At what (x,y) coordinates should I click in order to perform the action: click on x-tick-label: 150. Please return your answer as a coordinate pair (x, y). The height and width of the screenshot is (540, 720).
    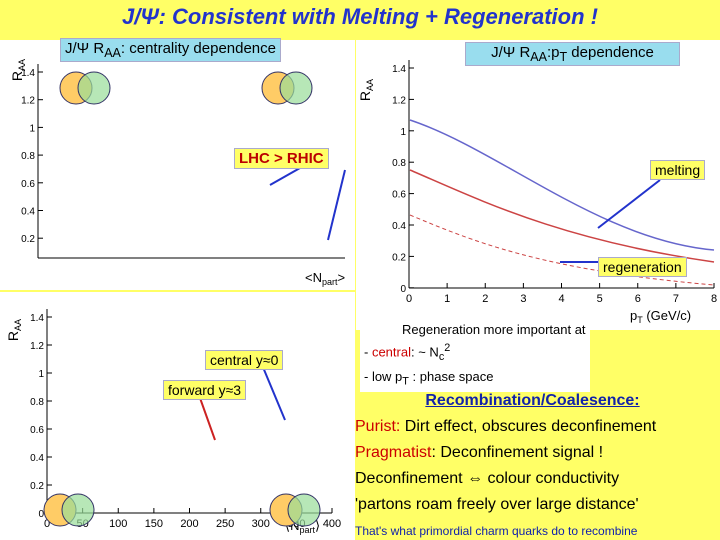
    Looking at the image, I should click on (154, 524).